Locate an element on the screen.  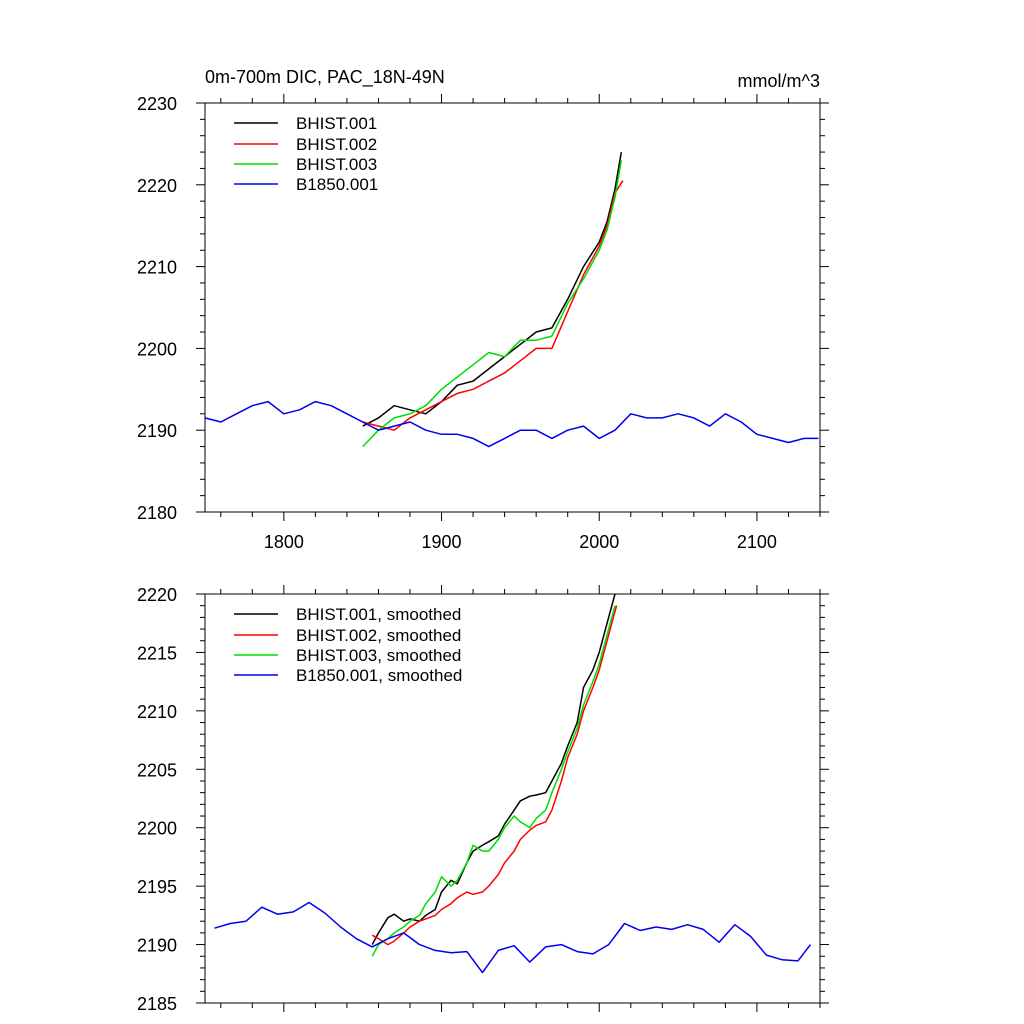
y-tick-label: 2195 is located at coordinates (157, 887).